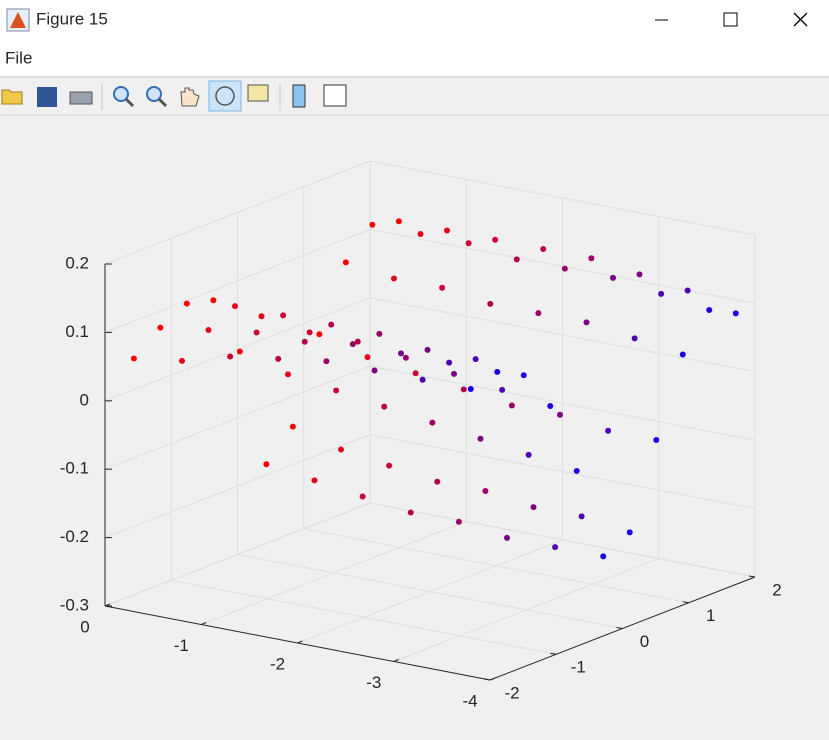 The width and height of the screenshot is (829, 740). I want to click on zoom-out-button, so click(157, 97).